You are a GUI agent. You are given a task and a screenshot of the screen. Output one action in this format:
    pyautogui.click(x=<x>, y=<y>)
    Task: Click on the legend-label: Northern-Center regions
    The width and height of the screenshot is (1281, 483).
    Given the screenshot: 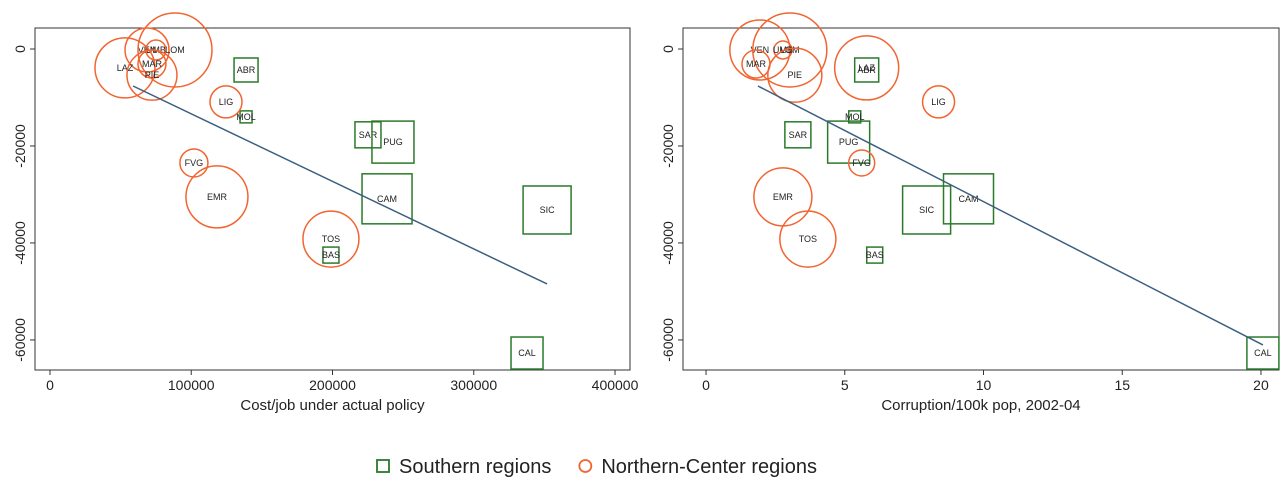 What is the action you would take?
    pyautogui.click(x=709, y=467)
    